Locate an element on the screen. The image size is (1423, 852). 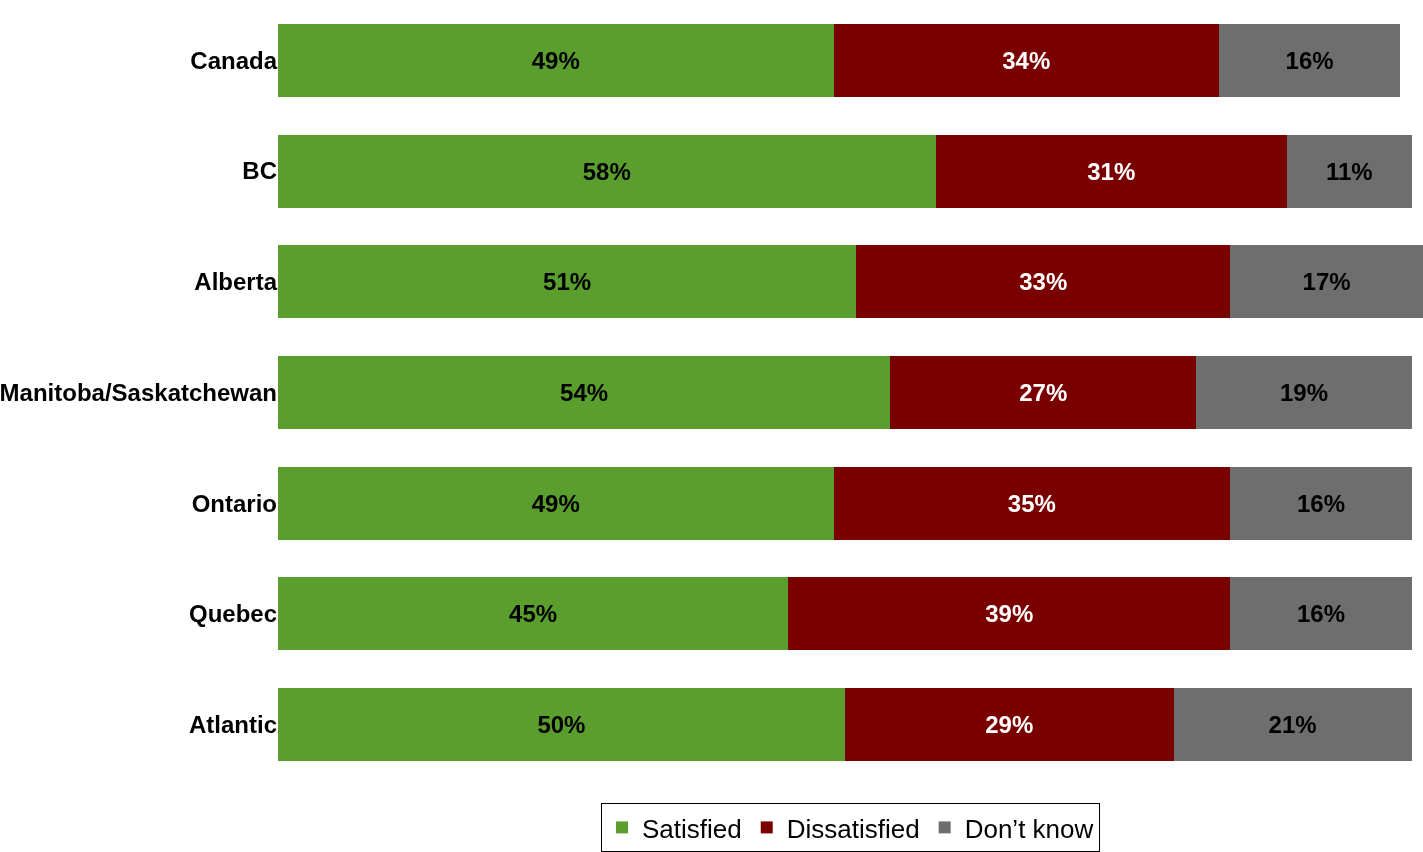
y-tick-label: Quebec is located at coordinates (232, 614).